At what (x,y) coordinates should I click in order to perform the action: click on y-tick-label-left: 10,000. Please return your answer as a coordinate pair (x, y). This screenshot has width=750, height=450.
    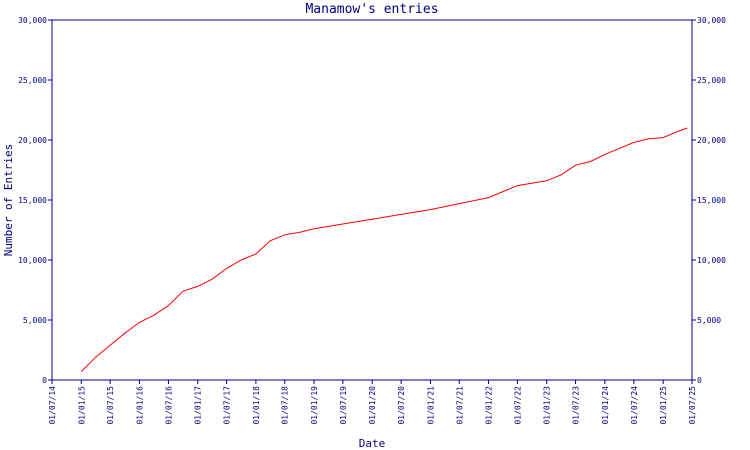
    Looking at the image, I should click on (32, 260).